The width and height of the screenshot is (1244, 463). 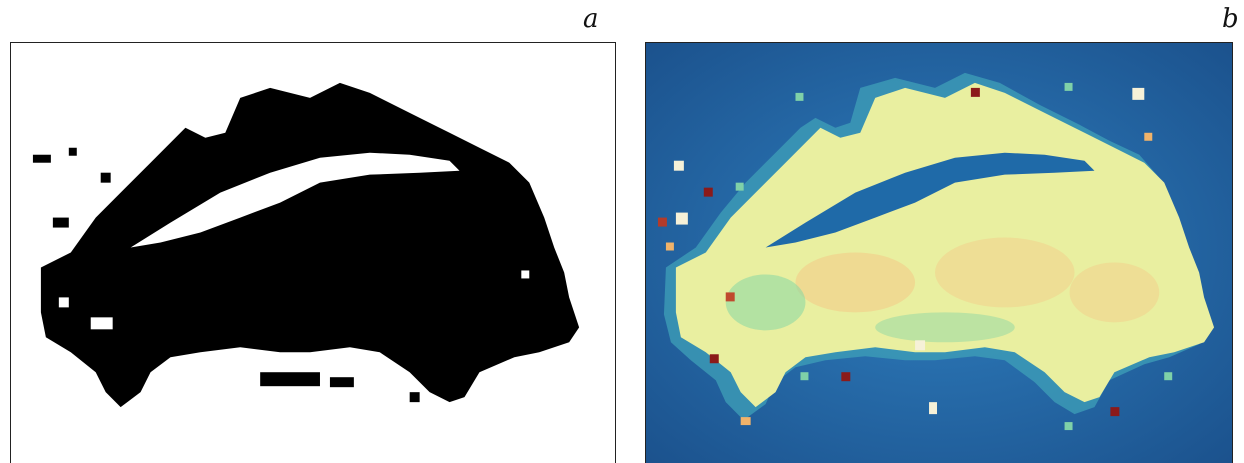 What do you see at coordinates (1230, 19) in the screenshot?
I see `panel-b-label: b` at bounding box center [1230, 19].